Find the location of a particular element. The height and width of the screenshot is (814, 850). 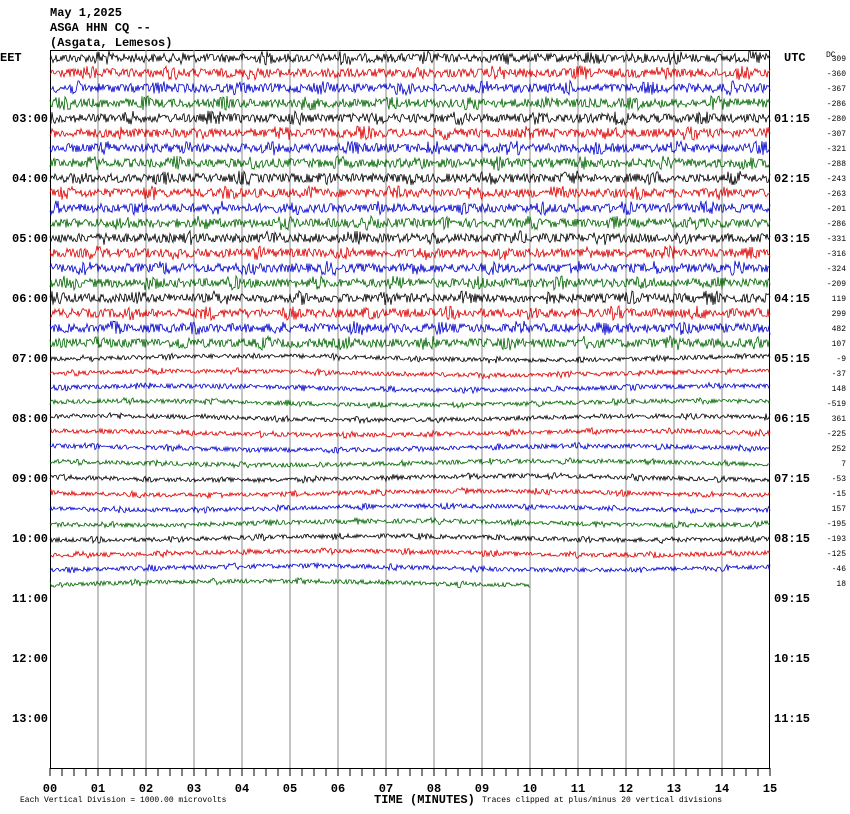

dc-offset: -321 is located at coordinates (836, 149).